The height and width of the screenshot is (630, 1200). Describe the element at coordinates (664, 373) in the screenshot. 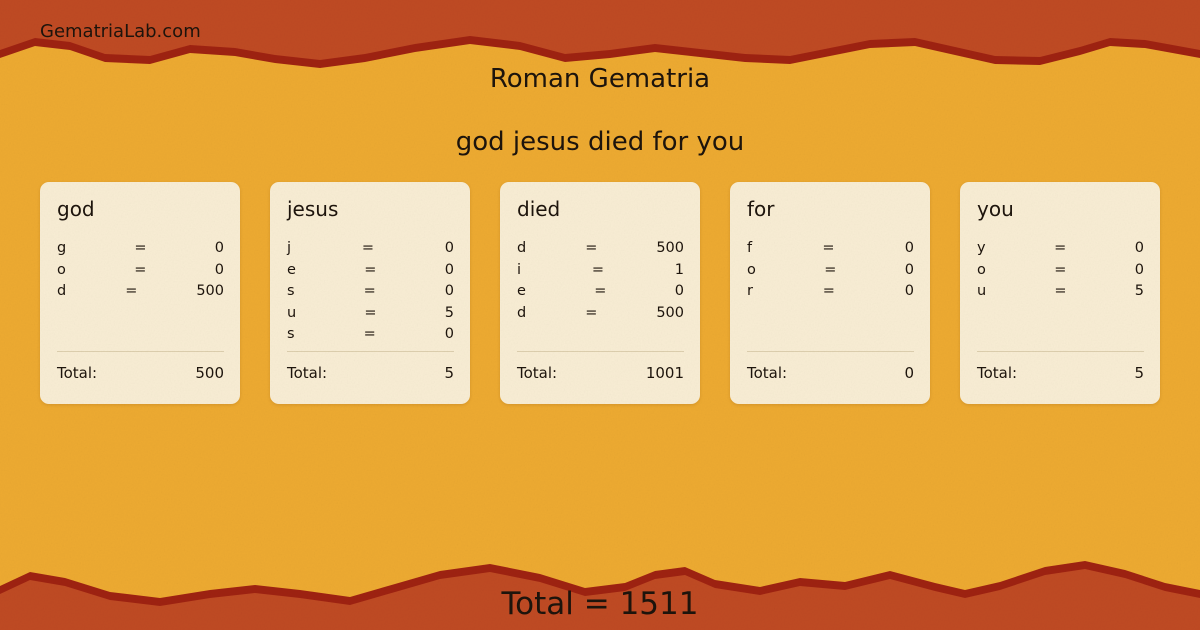

I see `total-value: 1001` at that location.